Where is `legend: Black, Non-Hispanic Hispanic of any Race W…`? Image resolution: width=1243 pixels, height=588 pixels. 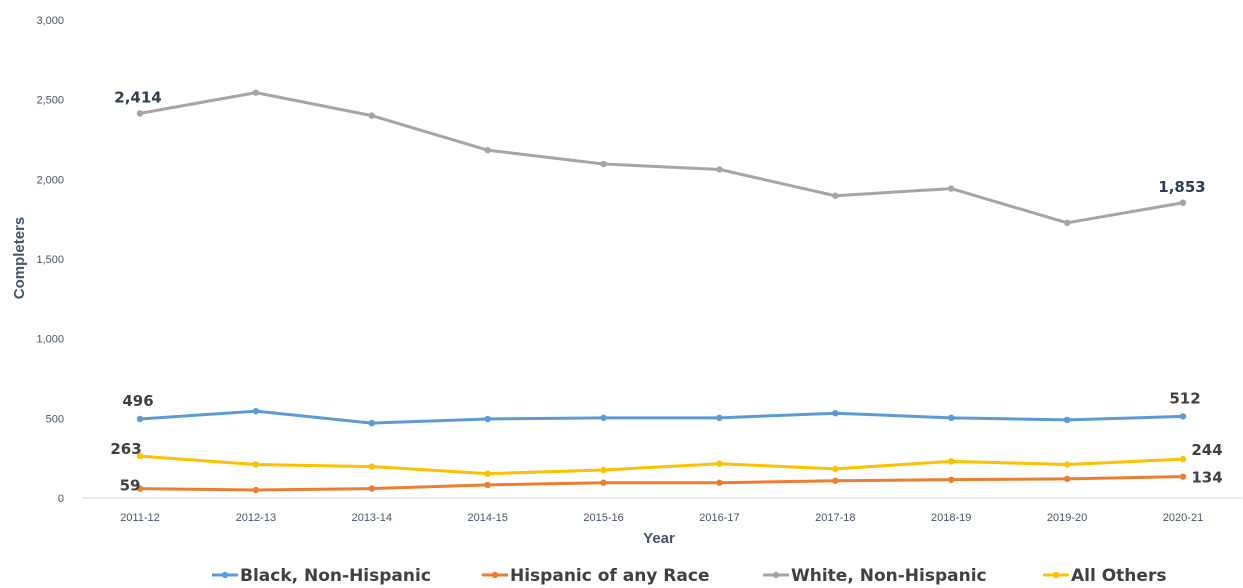
legend: Black, Non-Hispanic Hispanic of any Race W… is located at coordinates (689, 576).